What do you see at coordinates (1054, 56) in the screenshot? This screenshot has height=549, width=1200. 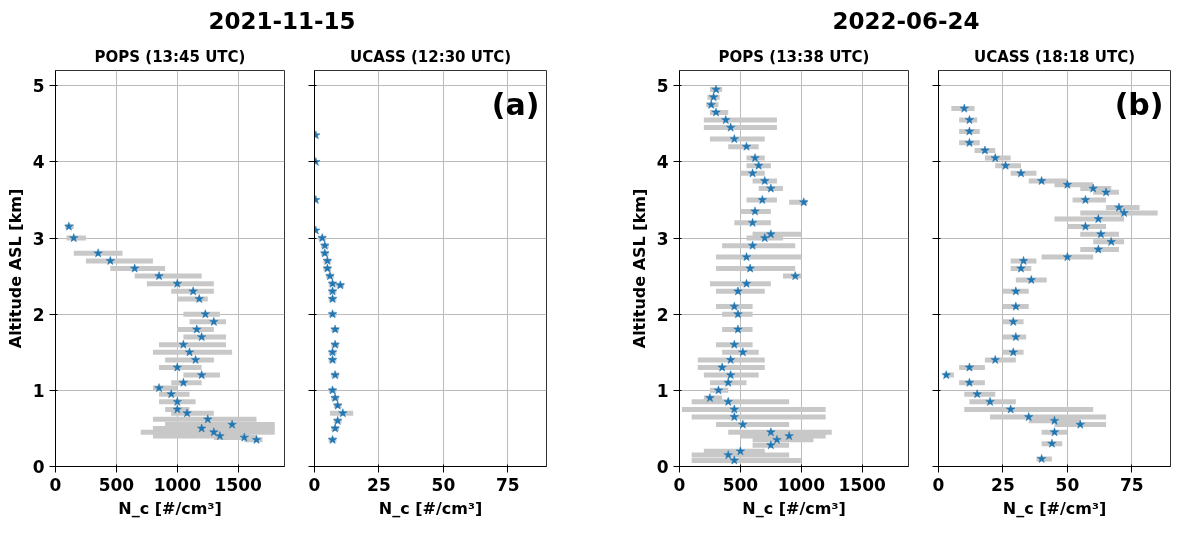 I see `chart-title: UCASS (18:18 UTC)` at bounding box center [1054, 56].